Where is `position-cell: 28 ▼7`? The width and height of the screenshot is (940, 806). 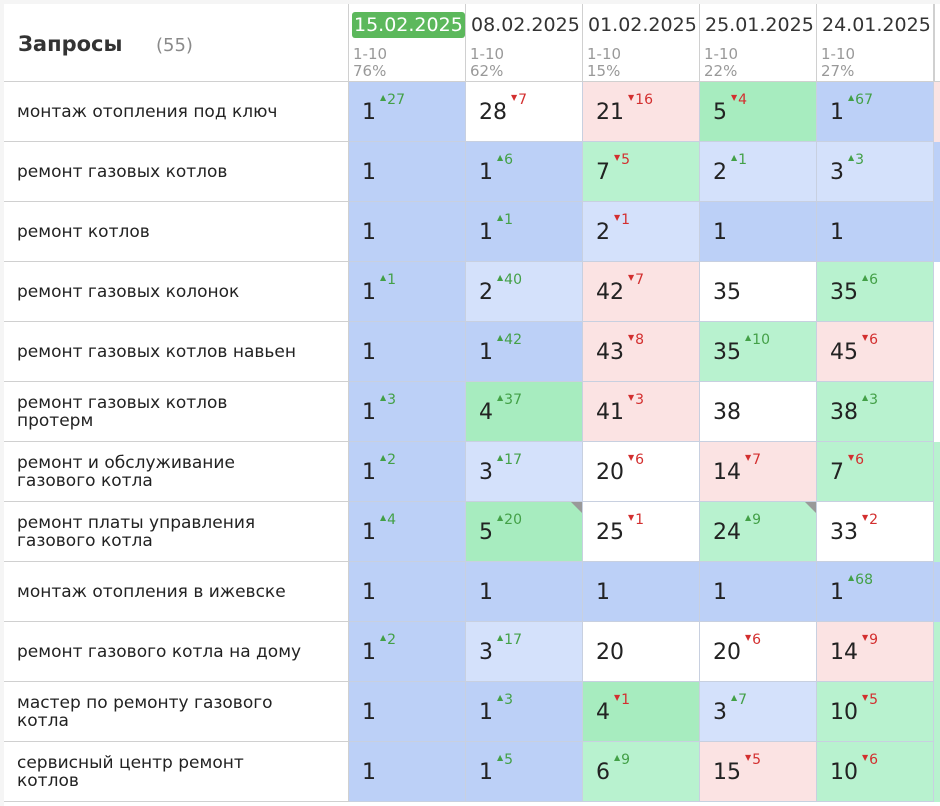 position-cell: 28 ▼7 is located at coordinates (524, 112).